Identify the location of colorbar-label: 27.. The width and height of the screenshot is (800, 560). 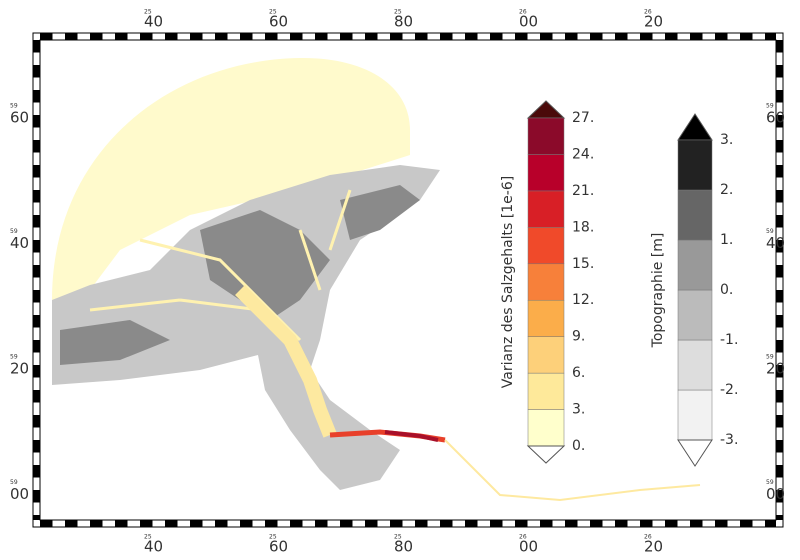
(583, 118).